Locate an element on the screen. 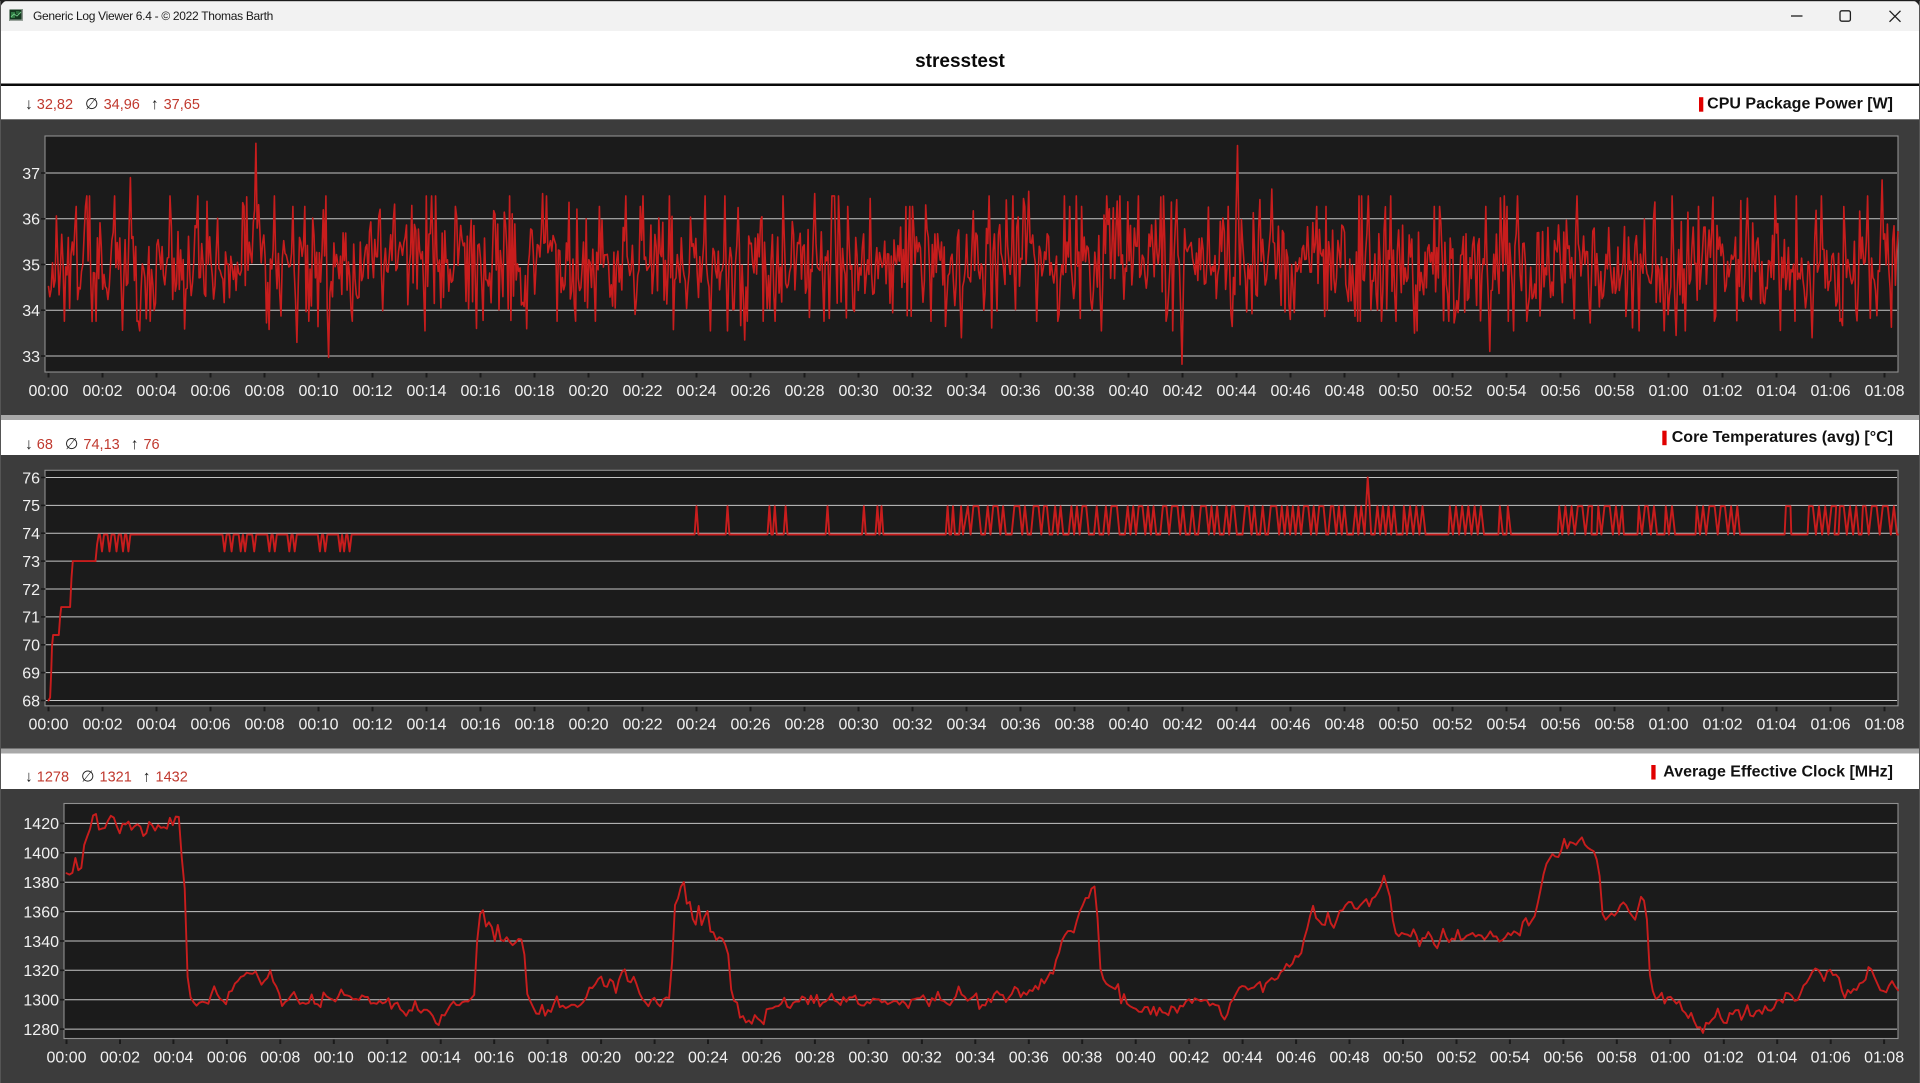 Image resolution: width=1920 pixels, height=1083 pixels. svg-text: 73 is located at coordinates (31, 562).